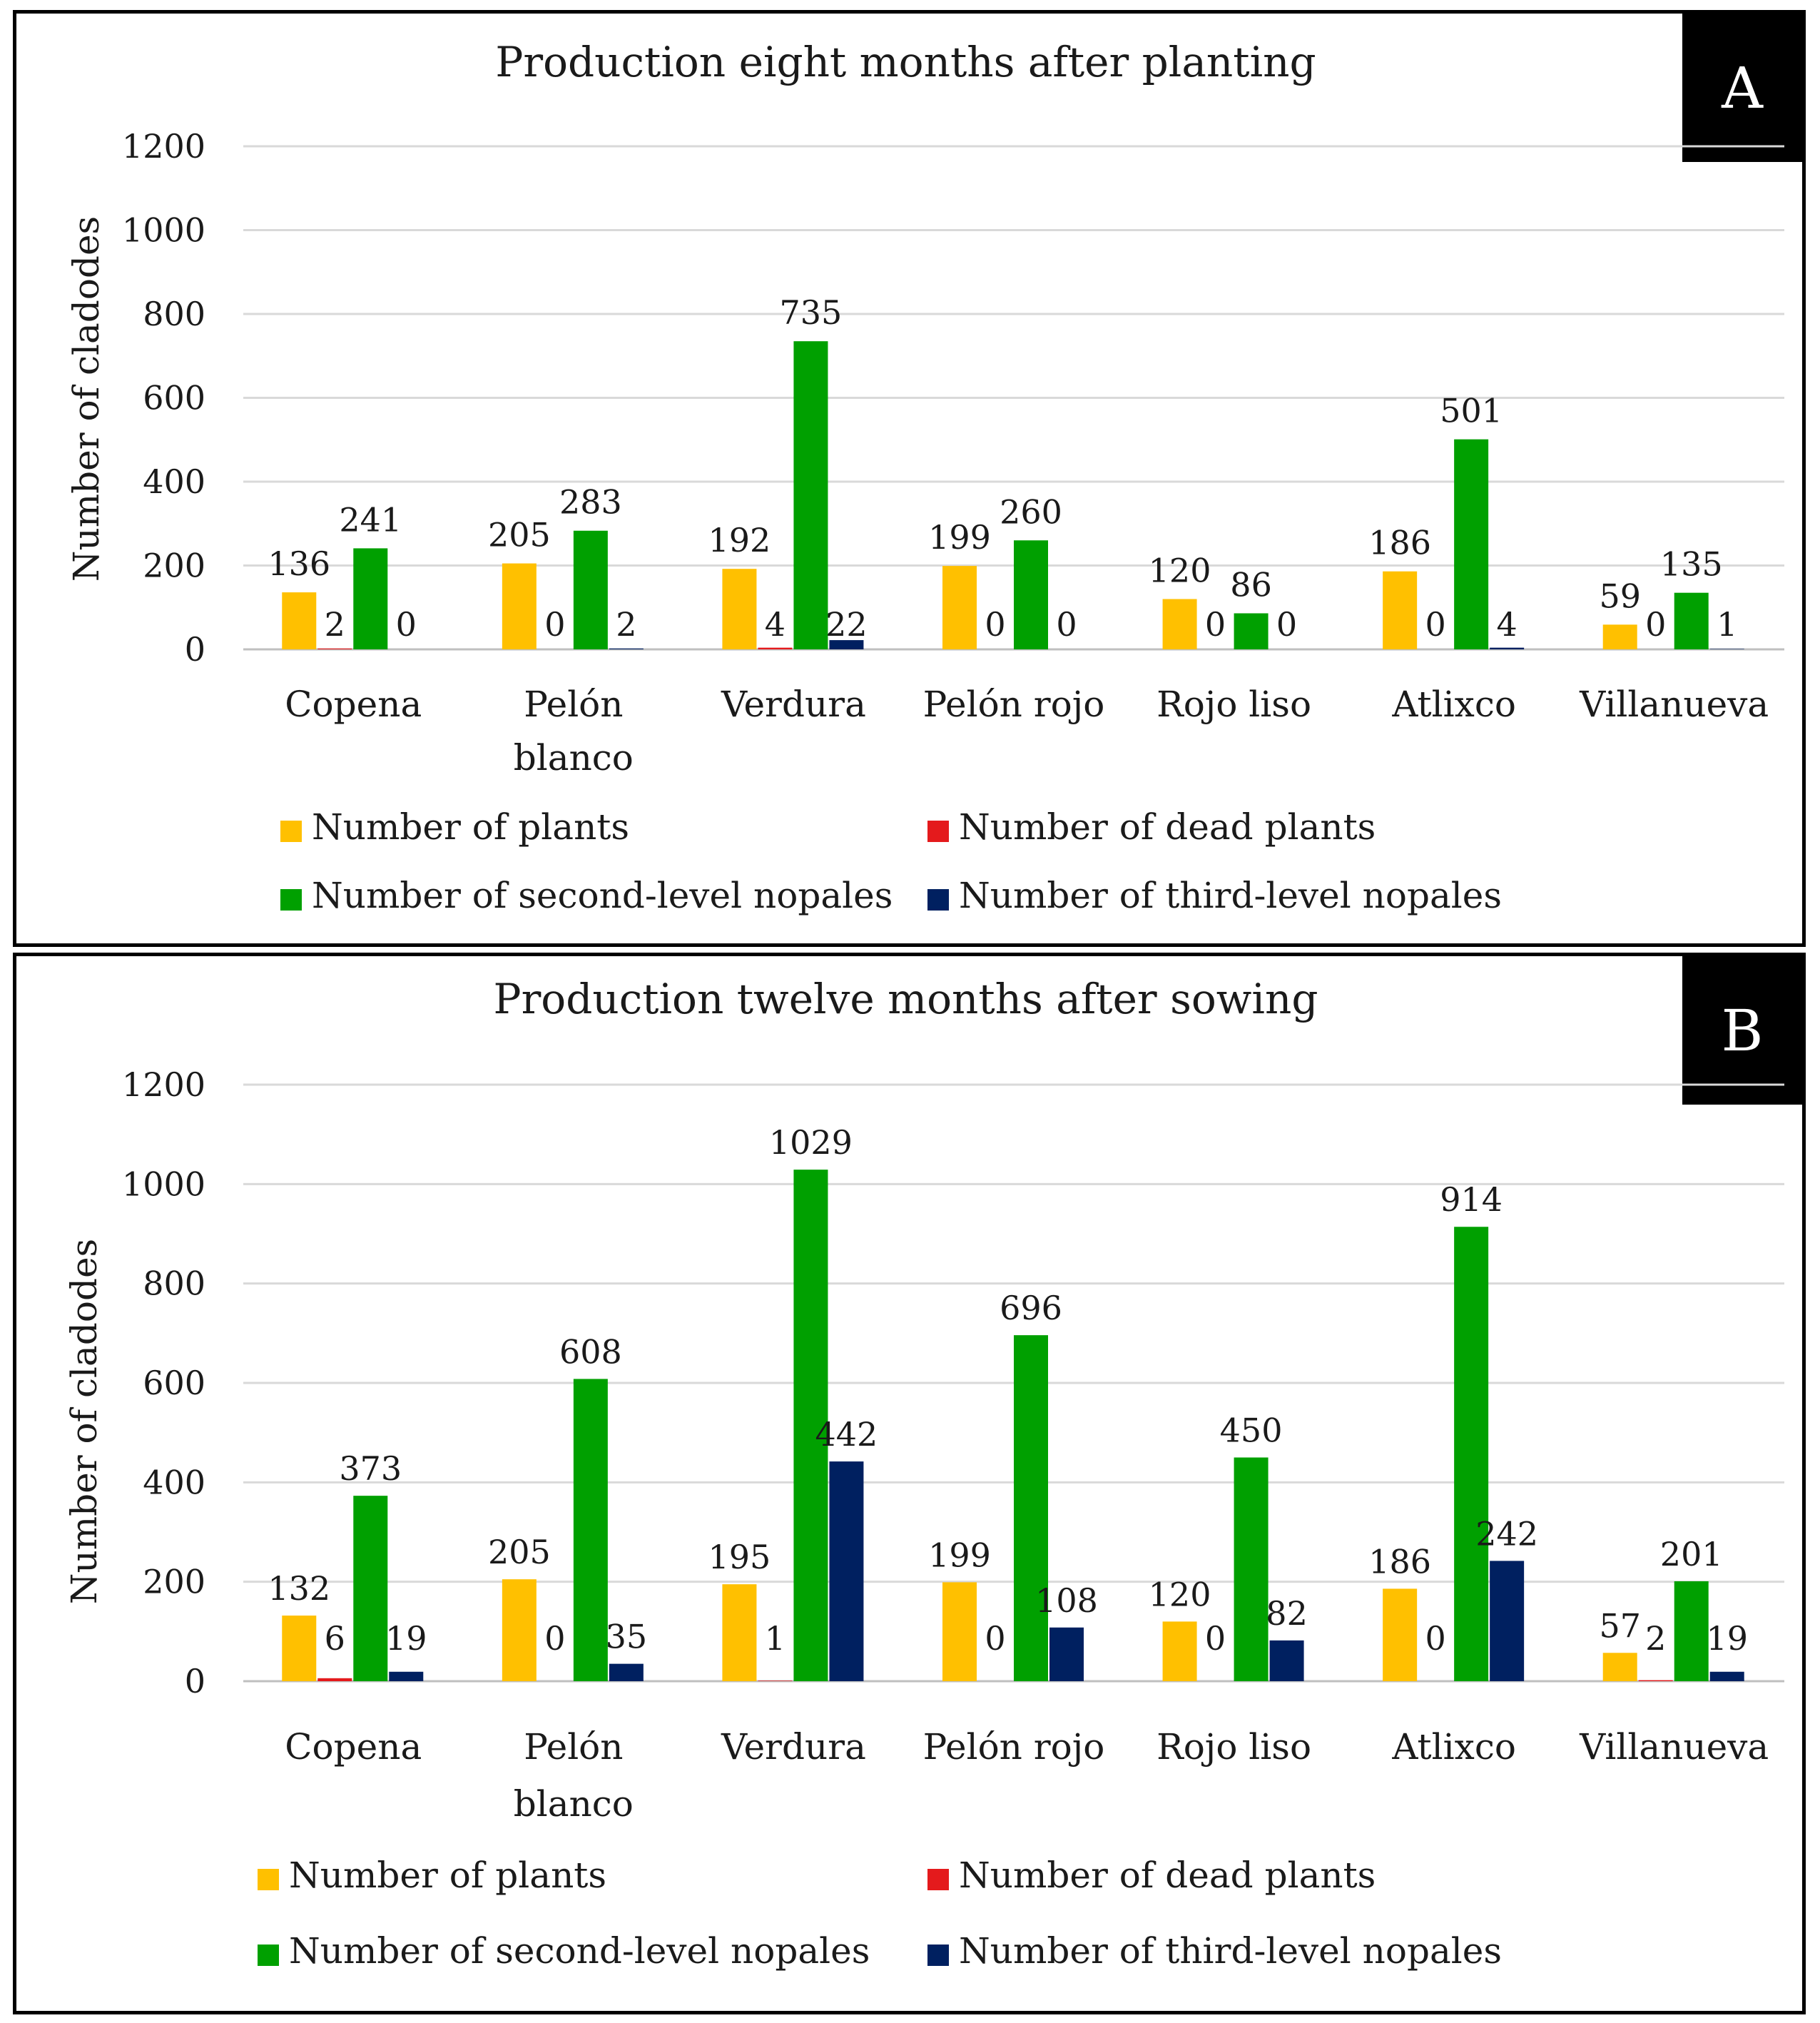 Image resolution: width=1820 pixels, height=2023 pixels. Describe the element at coordinates (1471, 411) in the screenshot. I see `data-label: 501` at that location.